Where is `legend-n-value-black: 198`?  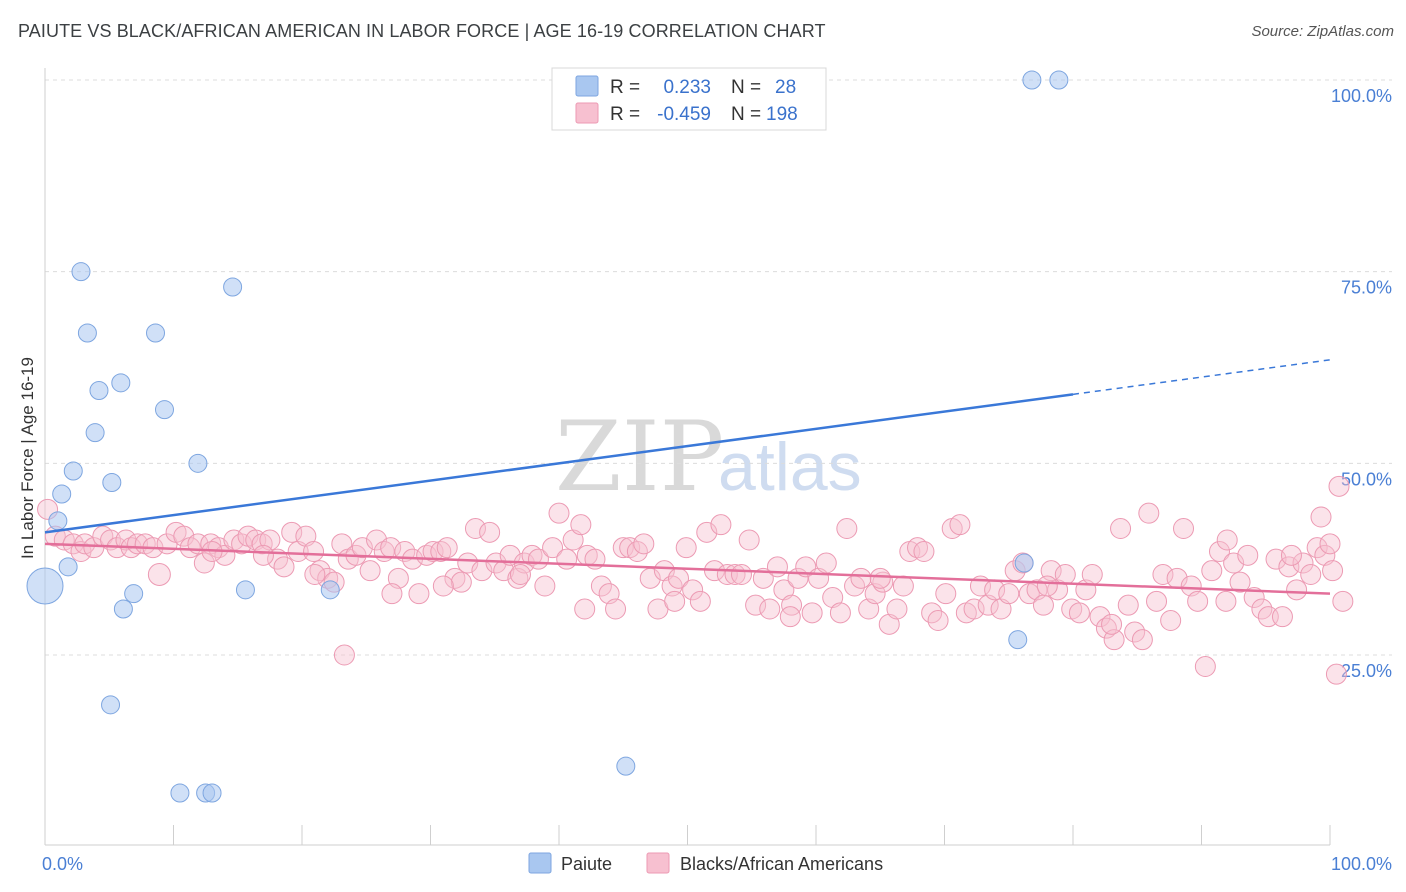
legend-n-value-black: 198 is located at coordinates (782, 114).